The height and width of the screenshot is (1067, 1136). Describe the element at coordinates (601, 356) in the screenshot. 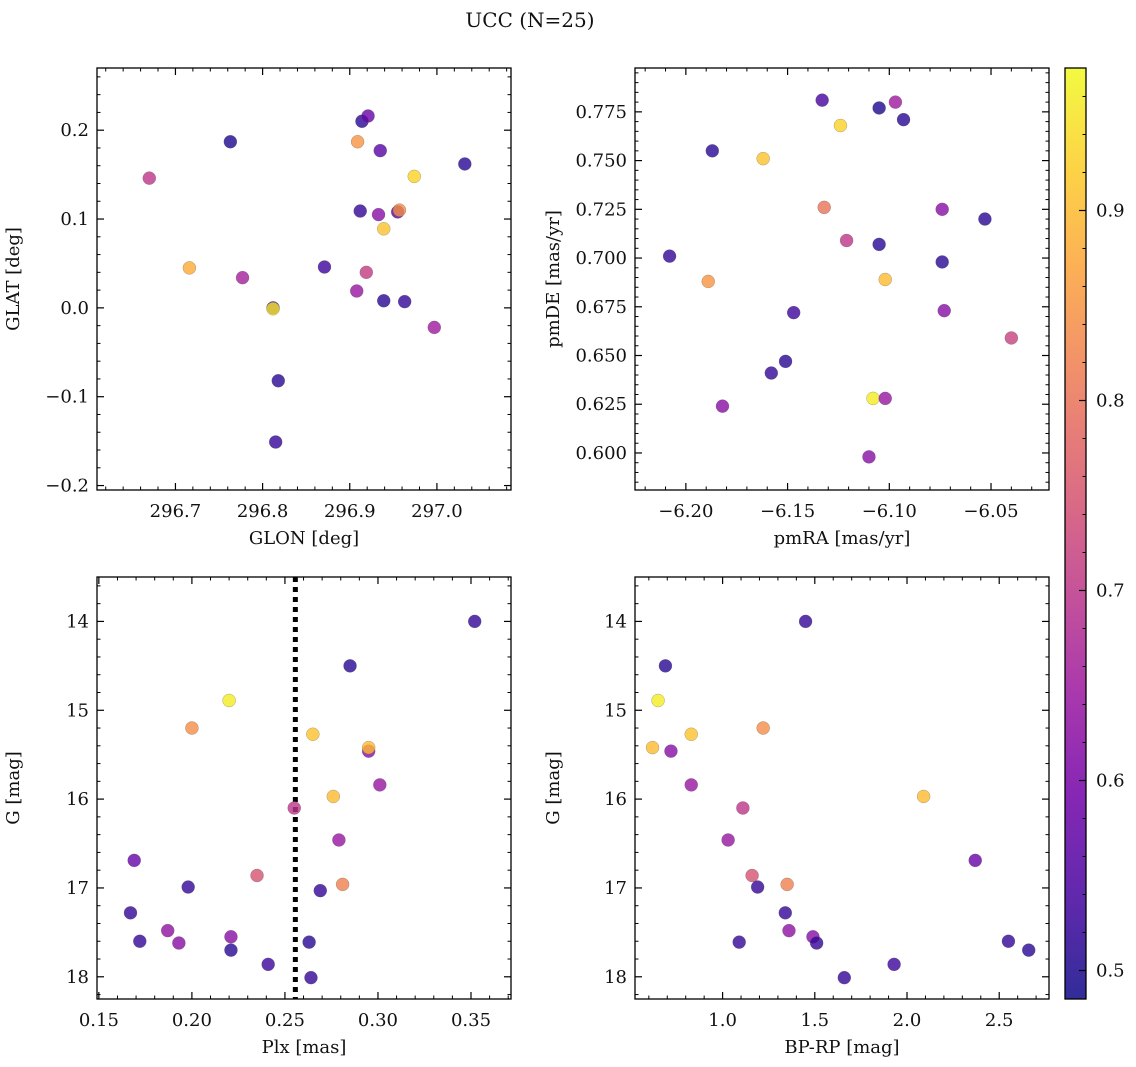

I see `y-tick-label: 0.650` at that location.